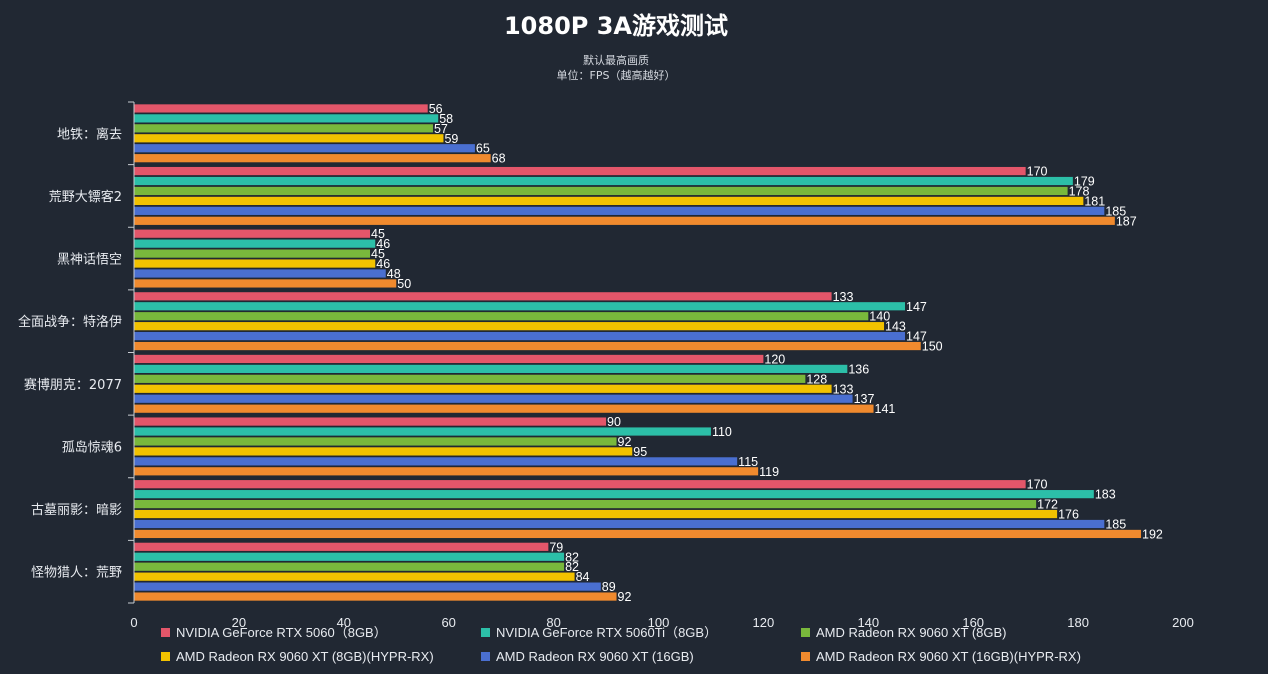 This screenshot has height=674, width=1268. What do you see at coordinates (769, 472) in the screenshot?
I see `data-label: 119` at bounding box center [769, 472].